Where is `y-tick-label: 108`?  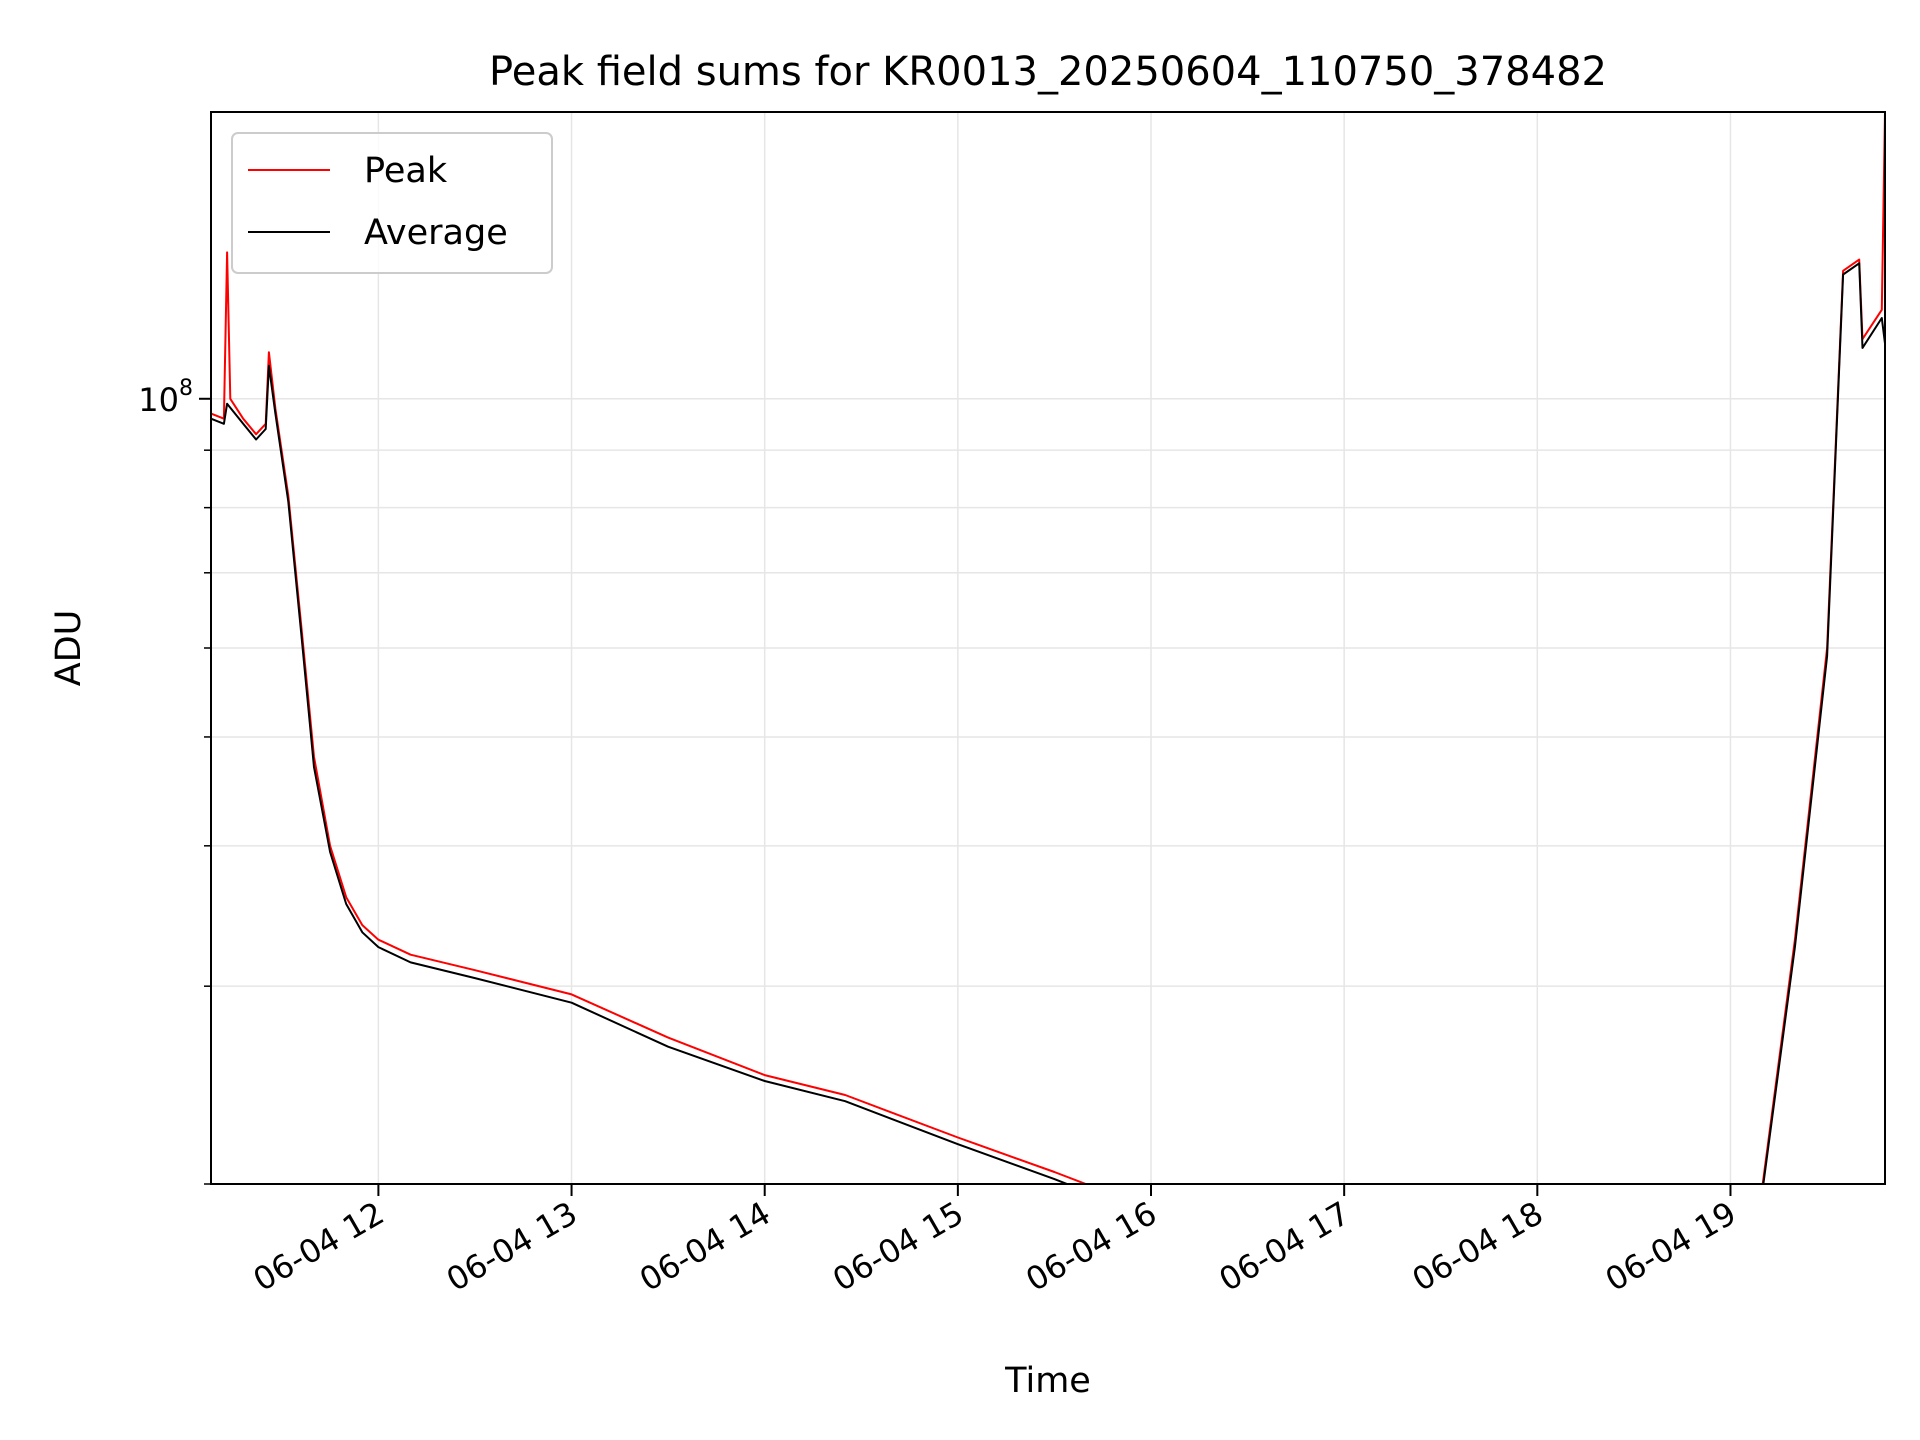 y-tick-label: 108 is located at coordinates (165, 397).